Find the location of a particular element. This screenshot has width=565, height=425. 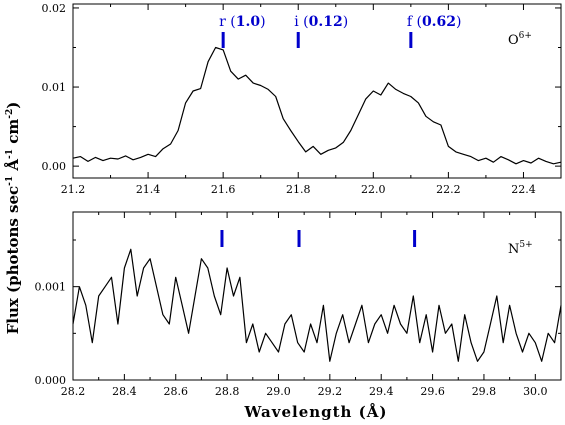

y-axis-title-end: ) is located at coordinates (13, 105).